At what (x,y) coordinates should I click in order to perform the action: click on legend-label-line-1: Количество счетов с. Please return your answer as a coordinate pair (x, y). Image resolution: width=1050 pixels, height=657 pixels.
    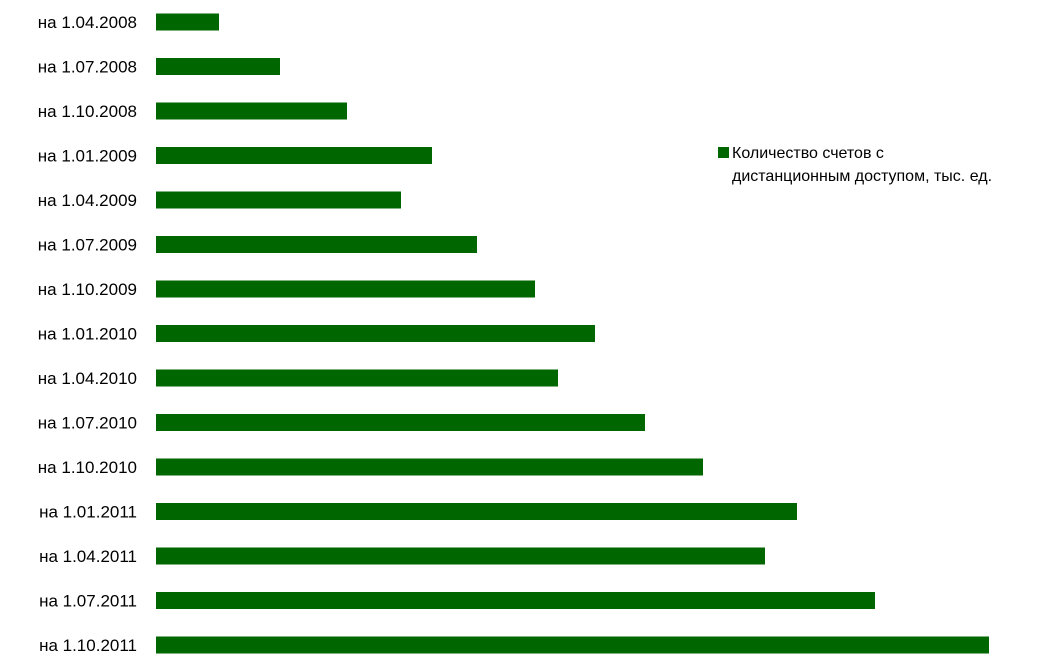
    Looking at the image, I should click on (808, 153).